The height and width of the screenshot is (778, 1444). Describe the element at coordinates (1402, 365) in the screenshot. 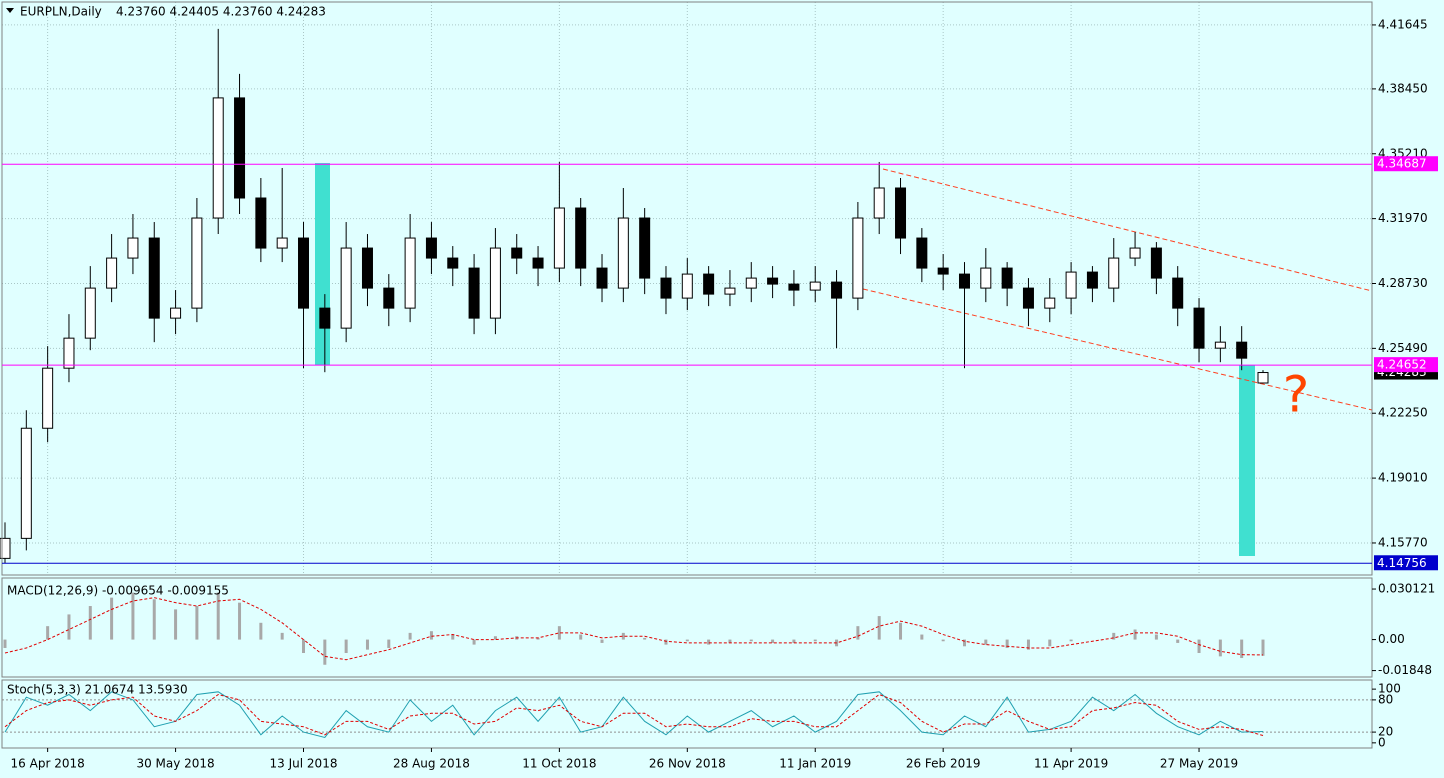

I see `level-label: 4.24652` at that location.